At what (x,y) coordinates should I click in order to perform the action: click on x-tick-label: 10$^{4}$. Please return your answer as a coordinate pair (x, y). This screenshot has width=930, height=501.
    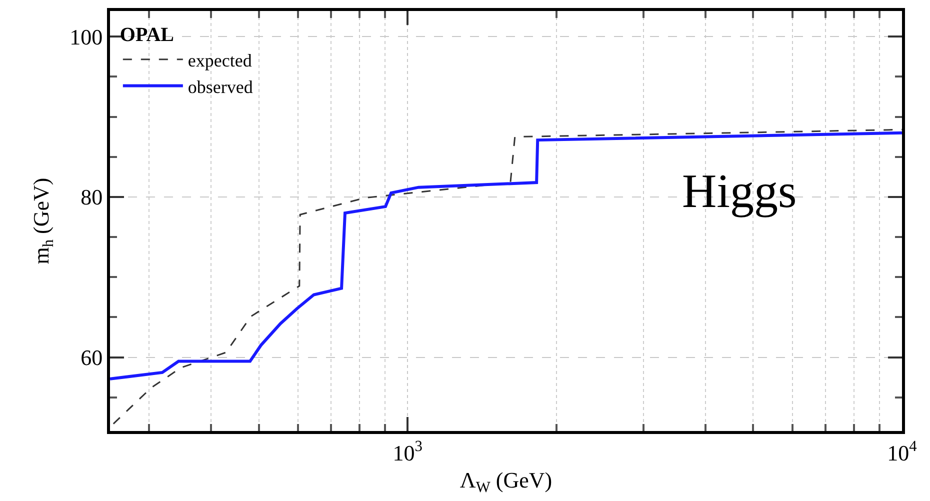
    Looking at the image, I should click on (902, 452).